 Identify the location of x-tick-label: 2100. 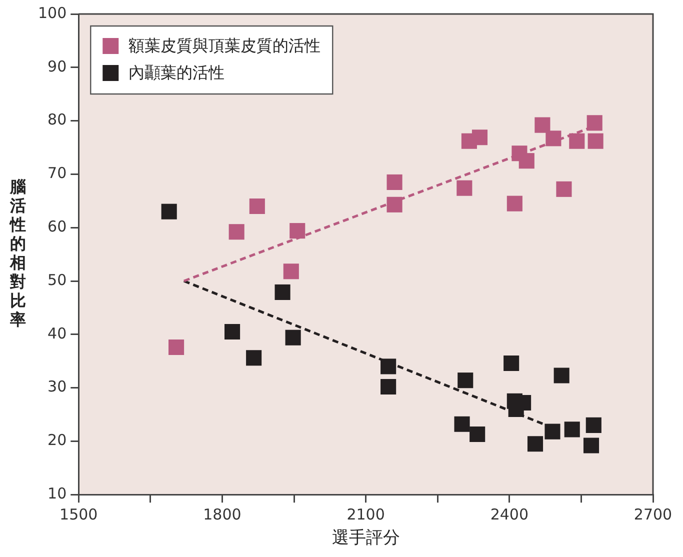
(365, 514).